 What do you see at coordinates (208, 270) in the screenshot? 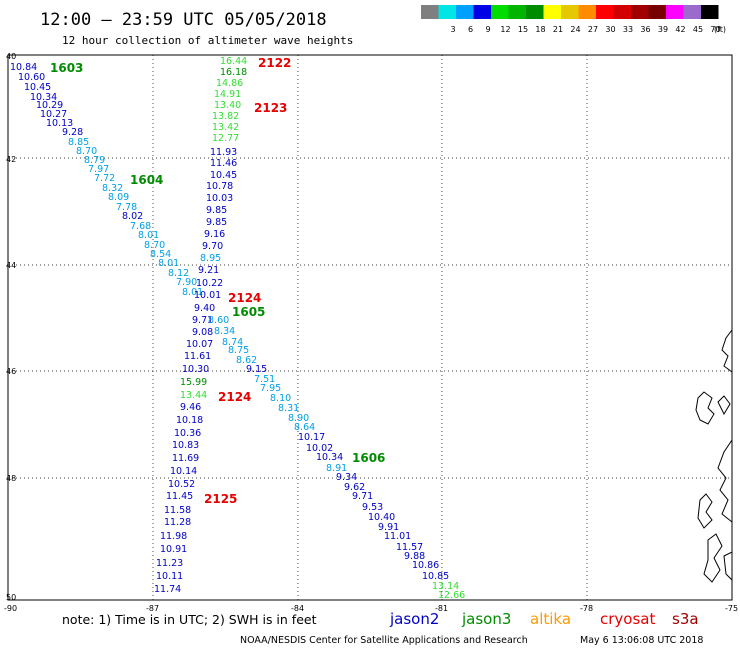
I see `observation-value: 9.21` at bounding box center [208, 270].